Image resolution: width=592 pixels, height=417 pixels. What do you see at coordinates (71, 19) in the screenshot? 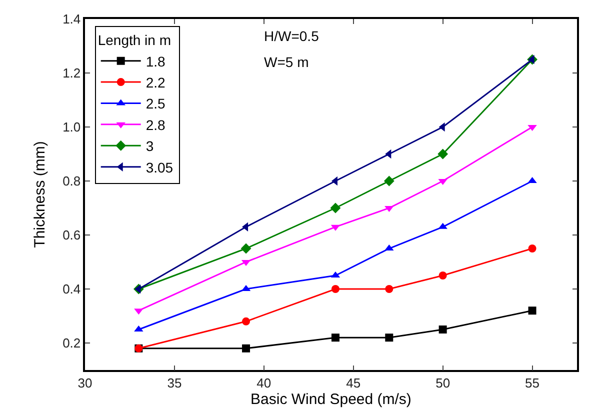
I see `y-tick-label: 1.4` at bounding box center [71, 19].